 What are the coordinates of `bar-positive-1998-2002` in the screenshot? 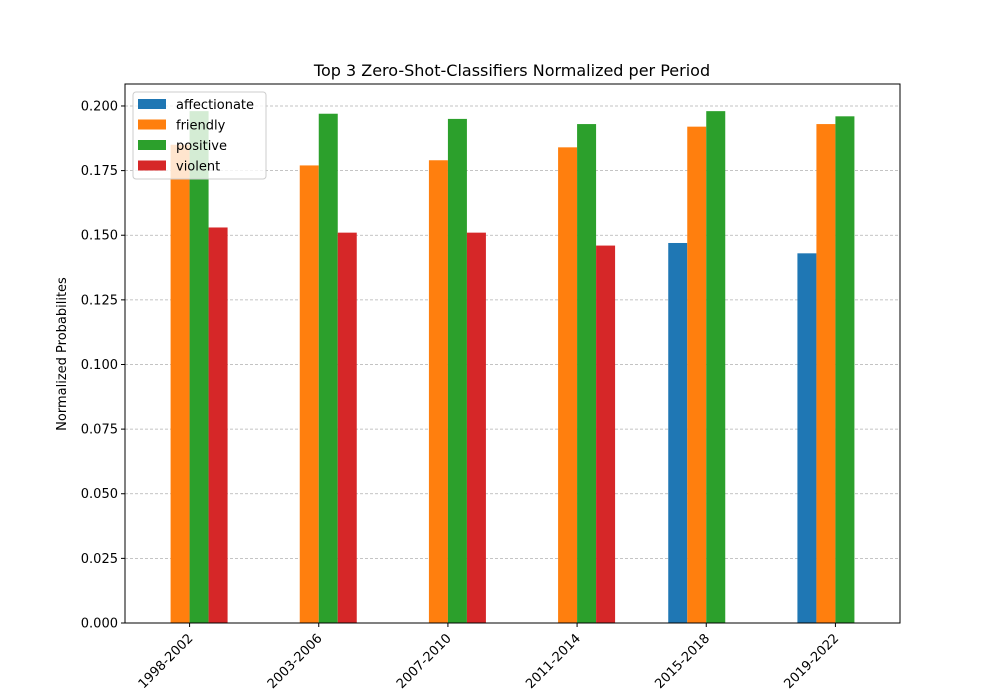 It's located at (199, 367).